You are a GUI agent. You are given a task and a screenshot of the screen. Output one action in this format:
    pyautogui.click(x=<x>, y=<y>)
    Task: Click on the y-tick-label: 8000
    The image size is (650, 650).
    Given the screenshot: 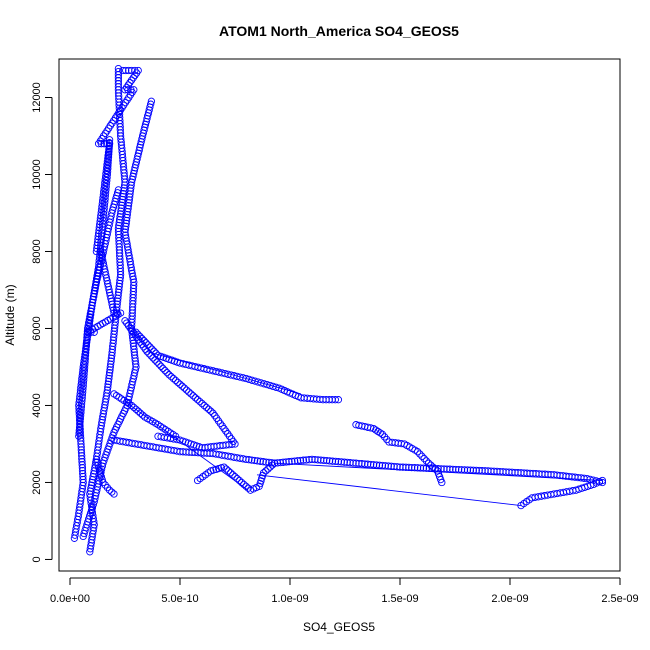 What is the action you would take?
    pyautogui.click(x=37, y=251)
    